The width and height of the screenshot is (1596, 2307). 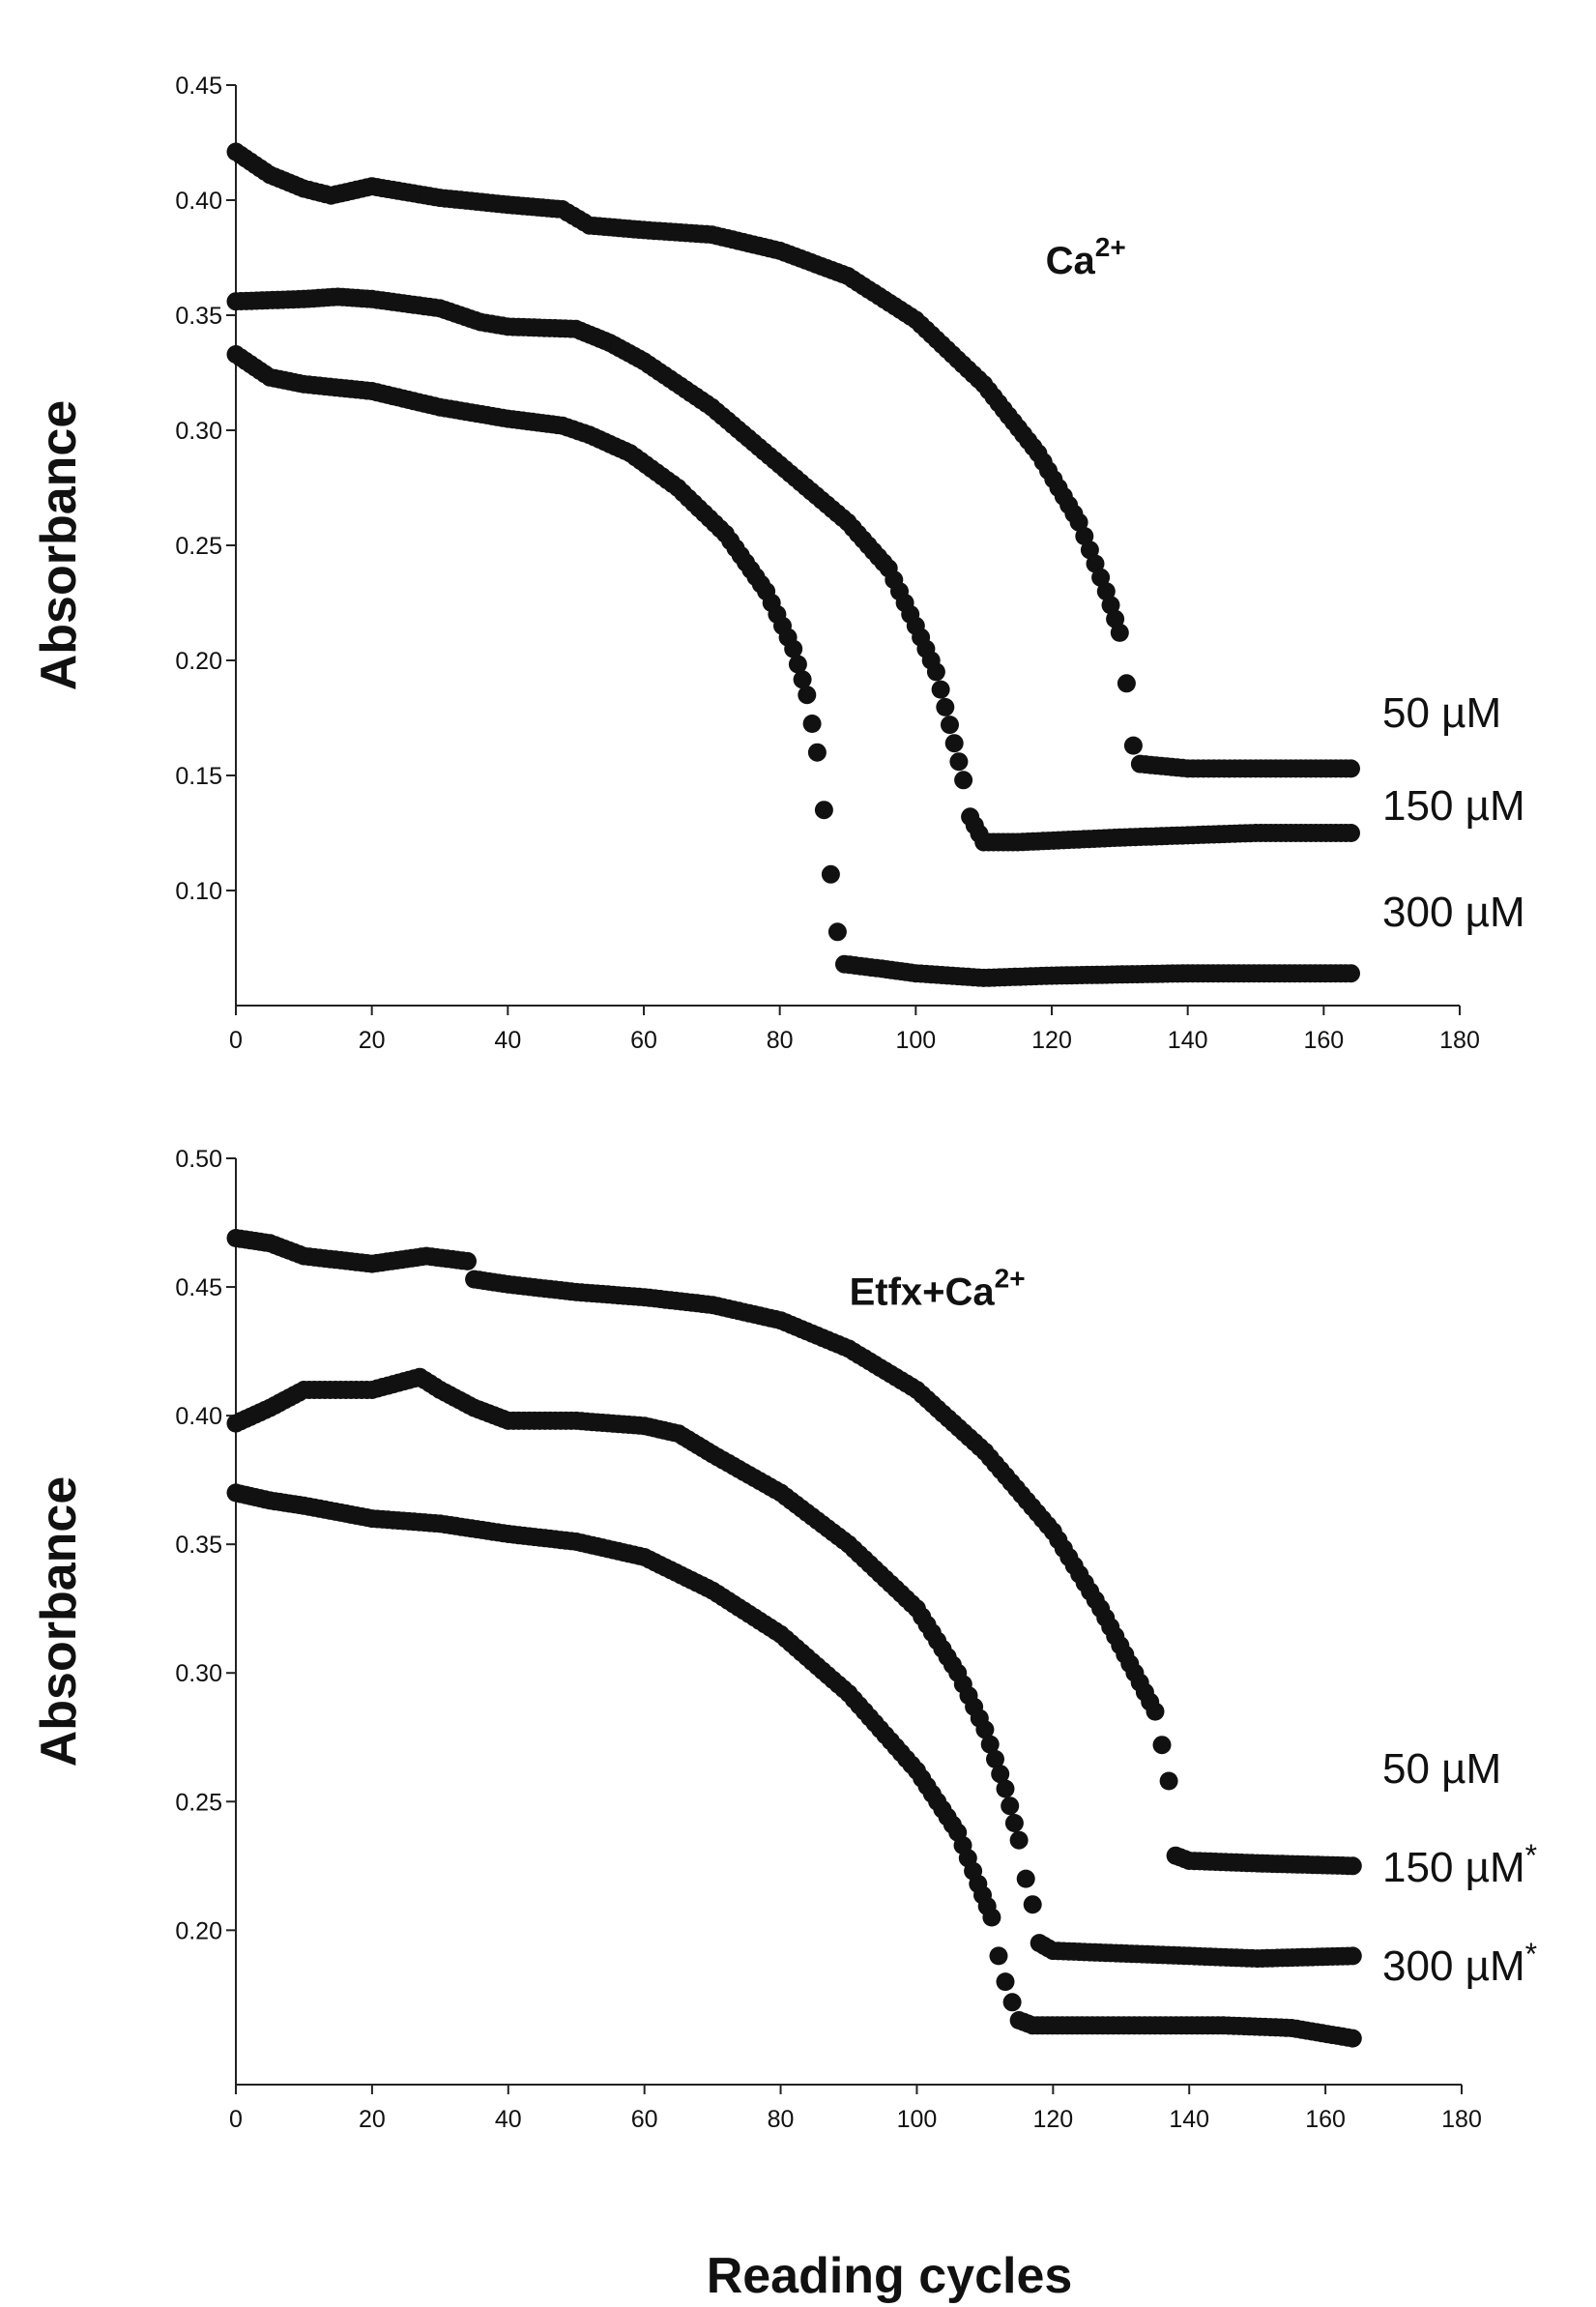 What do you see at coordinates (1453, 806) in the screenshot?
I see `series-label: 150 µM` at bounding box center [1453, 806].